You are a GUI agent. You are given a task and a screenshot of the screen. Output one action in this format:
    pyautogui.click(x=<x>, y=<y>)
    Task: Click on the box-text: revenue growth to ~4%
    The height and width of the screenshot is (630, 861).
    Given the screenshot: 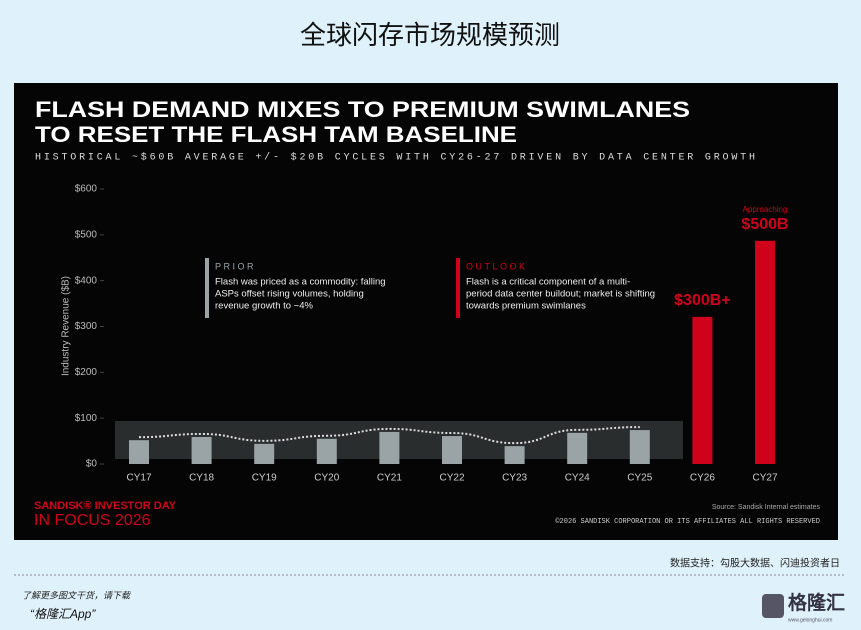 What is the action you would take?
    pyautogui.click(x=264, y=306)
    